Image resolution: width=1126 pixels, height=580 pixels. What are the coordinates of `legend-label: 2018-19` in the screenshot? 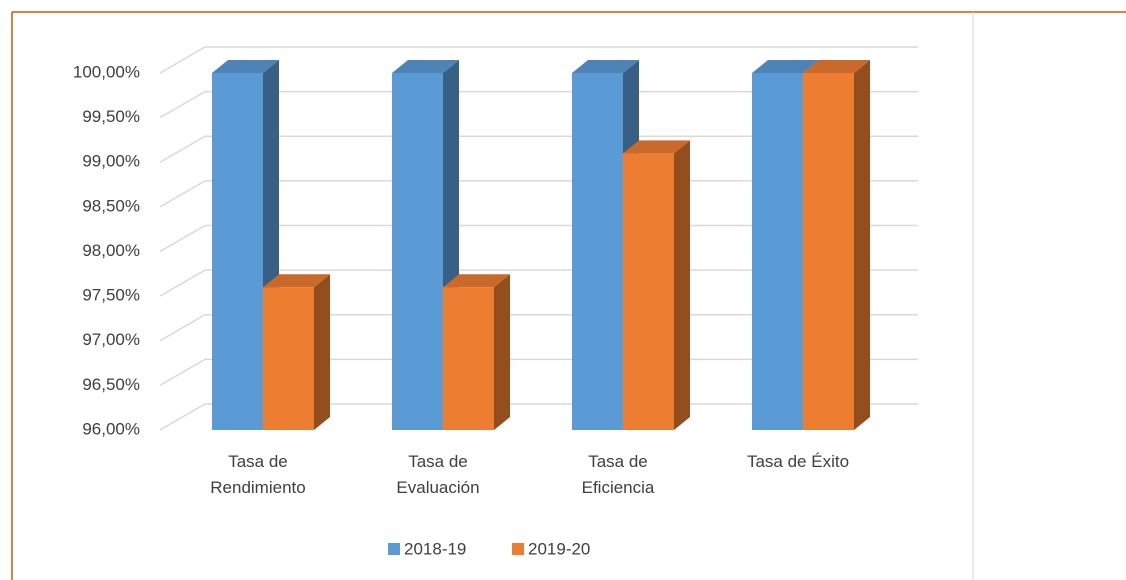 It's located at (435, 548).